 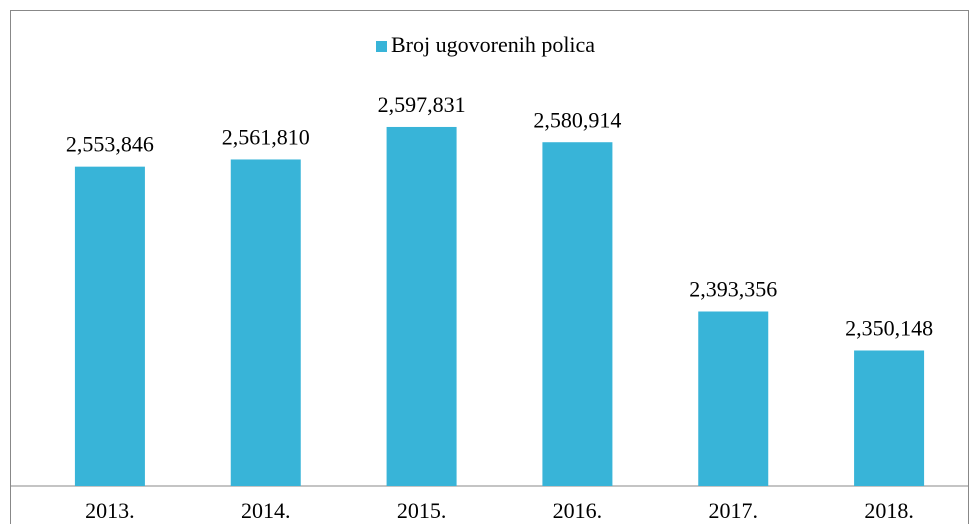 I want to click on x-tick-label: 2014., so click(x=266, y=510).